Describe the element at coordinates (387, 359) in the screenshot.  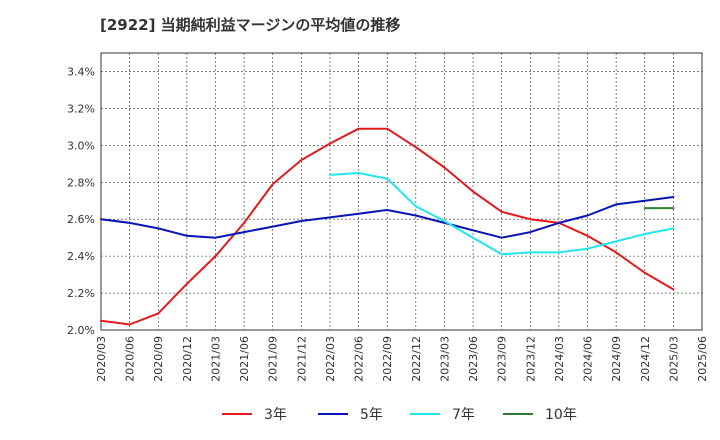
I see `x-tick-label: 2022/09` at that location.